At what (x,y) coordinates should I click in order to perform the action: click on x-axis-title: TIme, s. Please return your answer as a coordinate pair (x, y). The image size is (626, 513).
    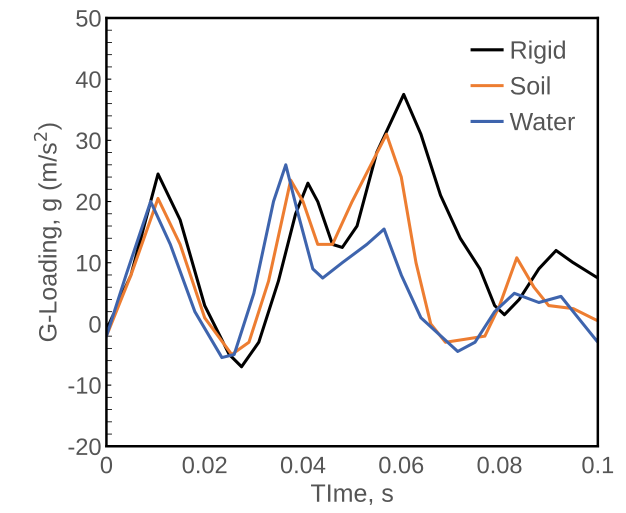
    Looking at the image, I should click on (352, 494).